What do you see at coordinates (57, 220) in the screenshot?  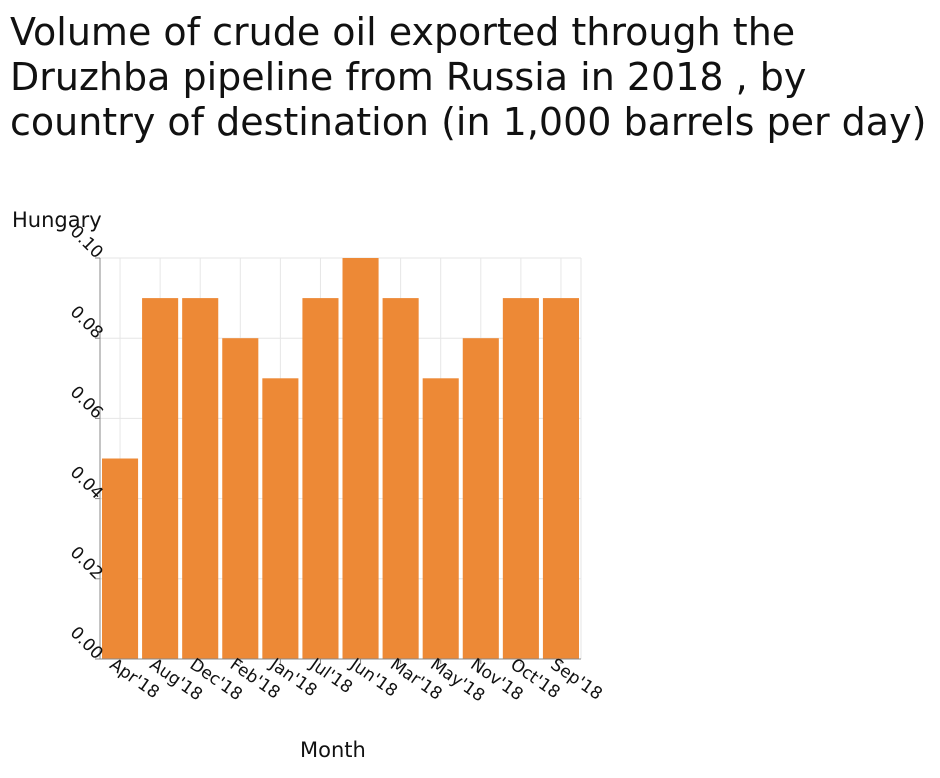 I see `y-axis-label: Hungary` at bounding box center [57, 220].